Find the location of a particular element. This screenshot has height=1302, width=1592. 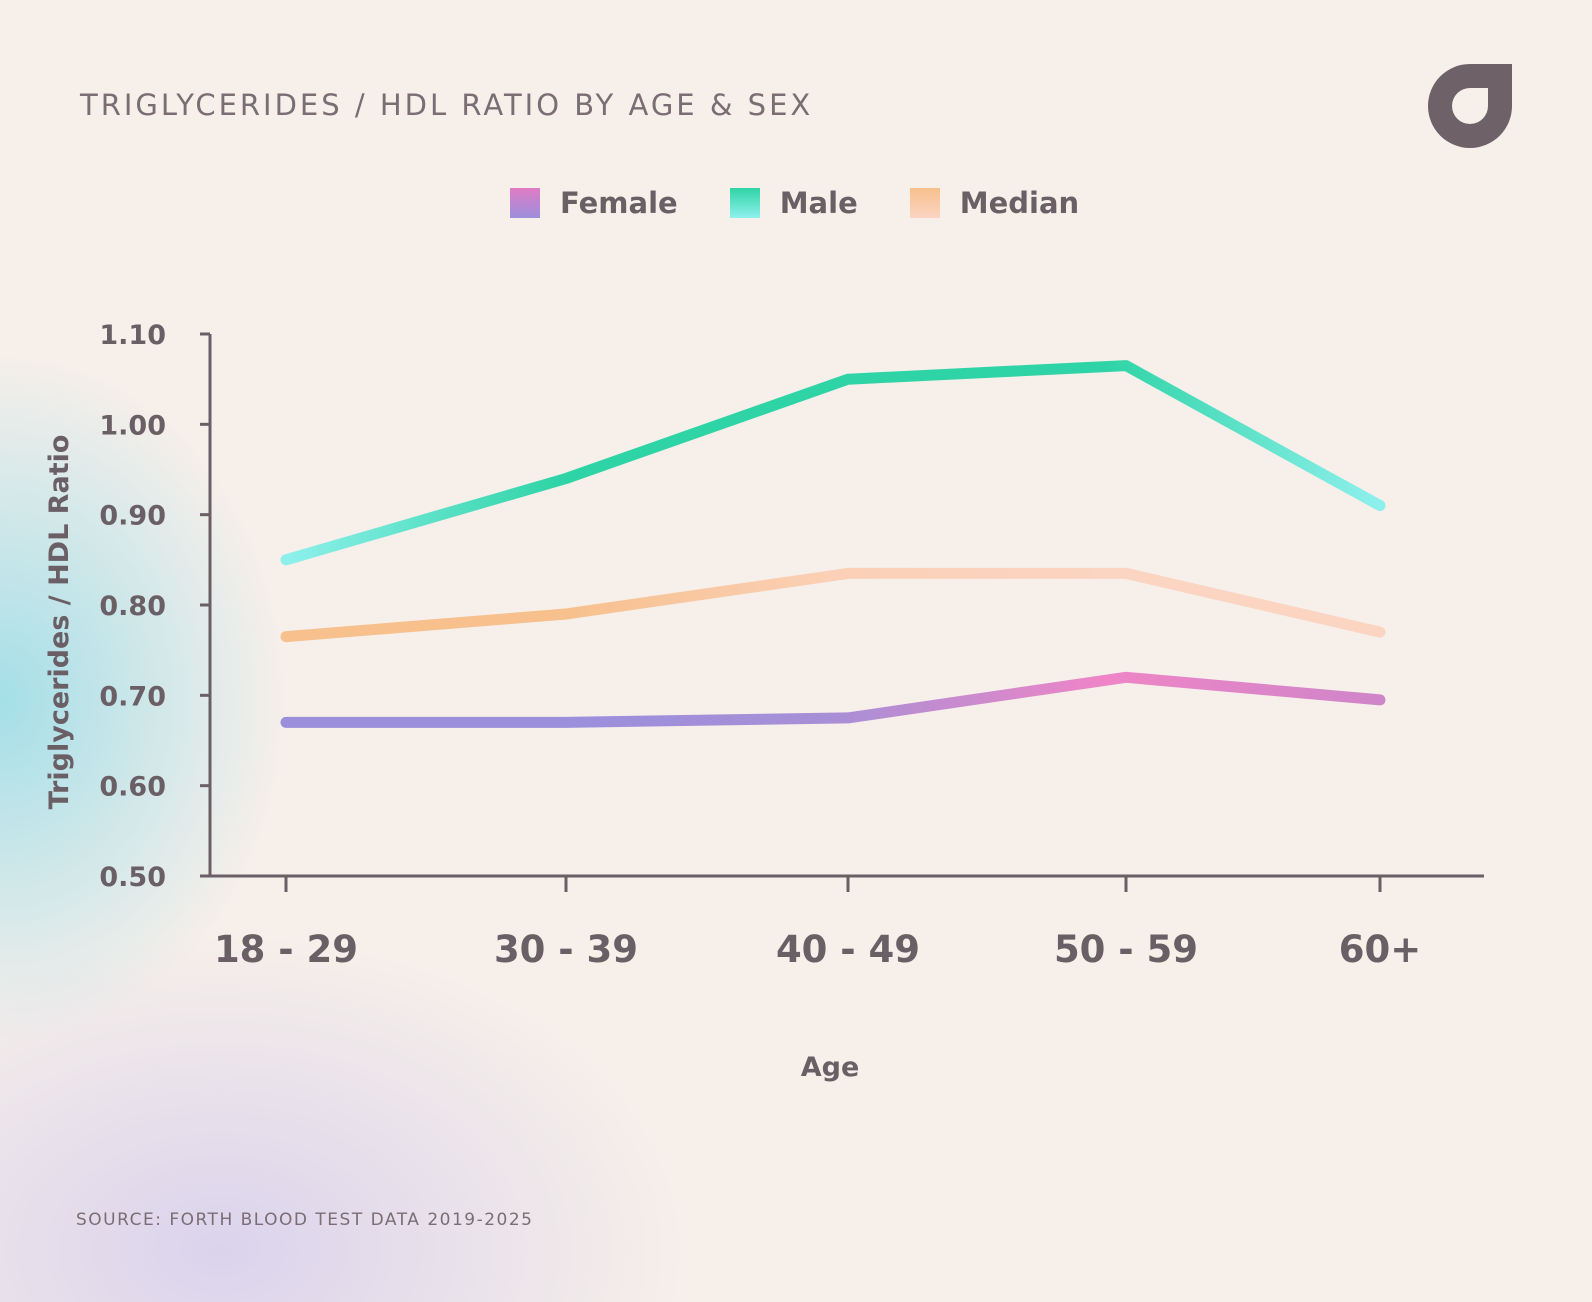

x-tick-label: 50 - 59 is located at coordinates (1126, 949).